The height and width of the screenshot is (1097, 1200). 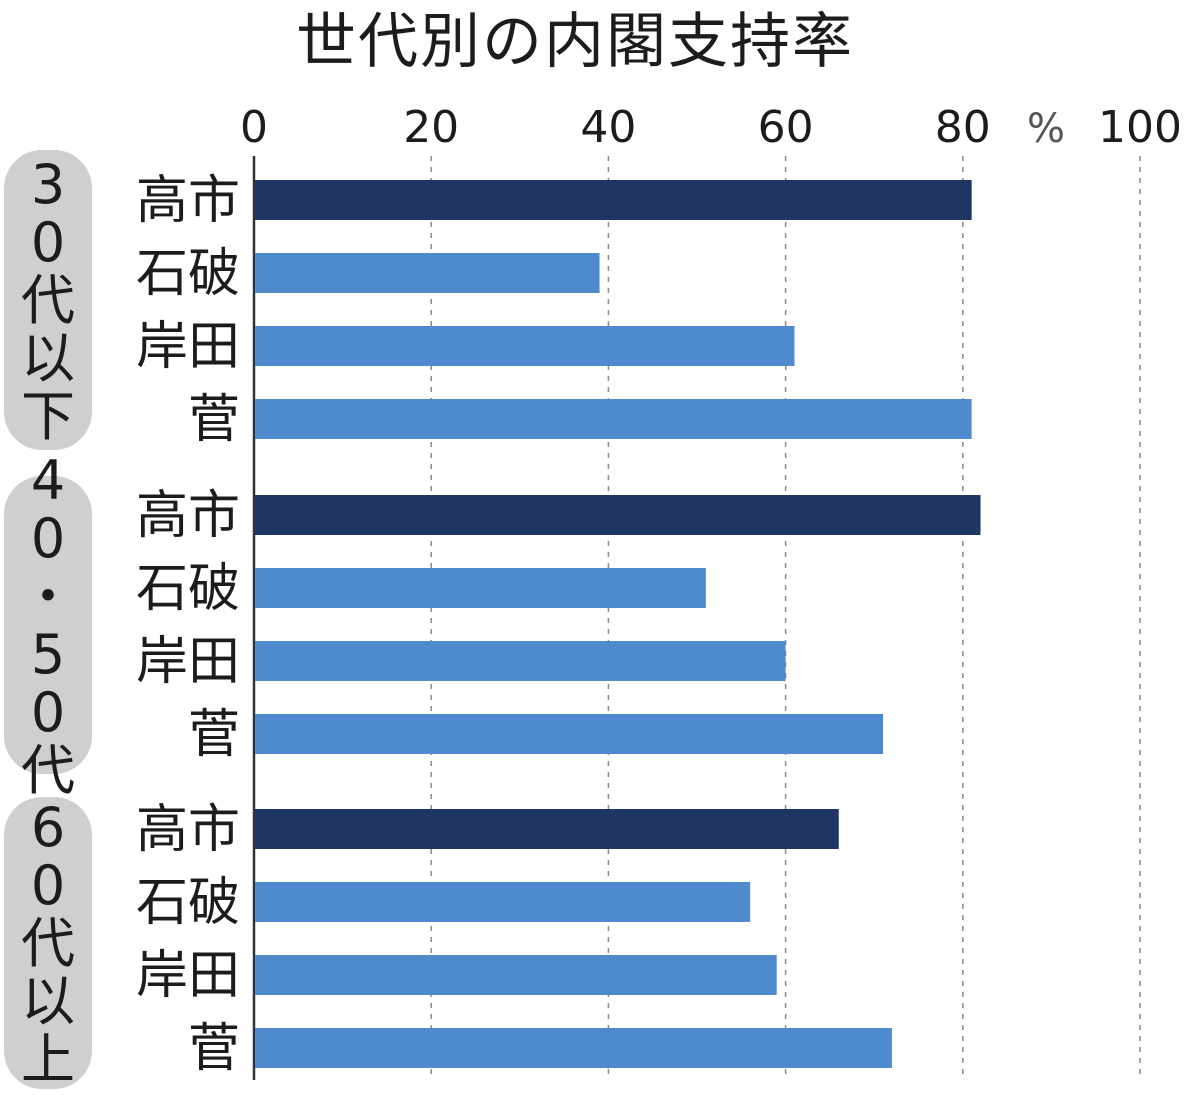 What do you see at coordinates (1140, 127) in the screenshot?
I see `x-tick-label: 100` at bounding box center [1140, 127].